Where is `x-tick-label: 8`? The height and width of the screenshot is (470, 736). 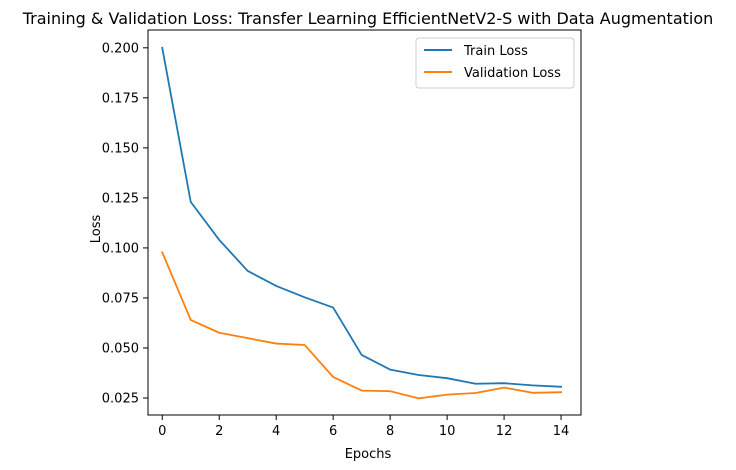
x-tick-label: 8 is located at coordinates (390, 431).